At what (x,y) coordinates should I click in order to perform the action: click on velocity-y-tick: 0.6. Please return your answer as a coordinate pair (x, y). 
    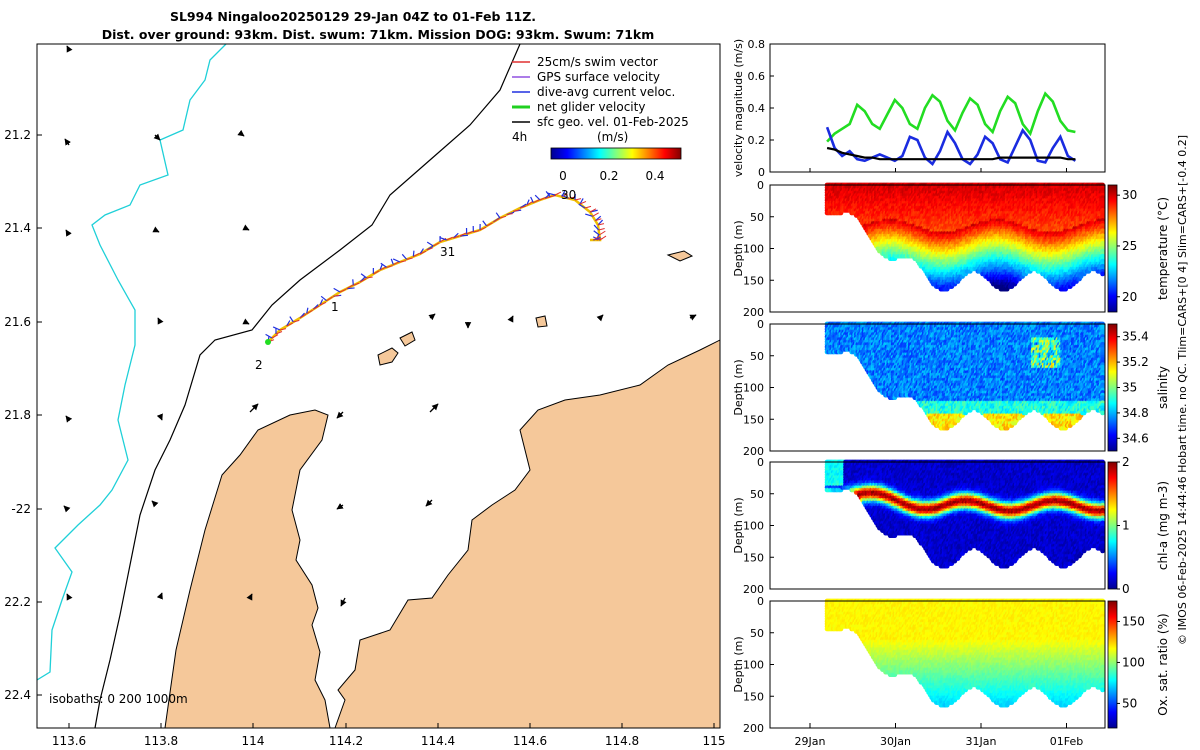
    Looking at the image, I should click on (757, 76).